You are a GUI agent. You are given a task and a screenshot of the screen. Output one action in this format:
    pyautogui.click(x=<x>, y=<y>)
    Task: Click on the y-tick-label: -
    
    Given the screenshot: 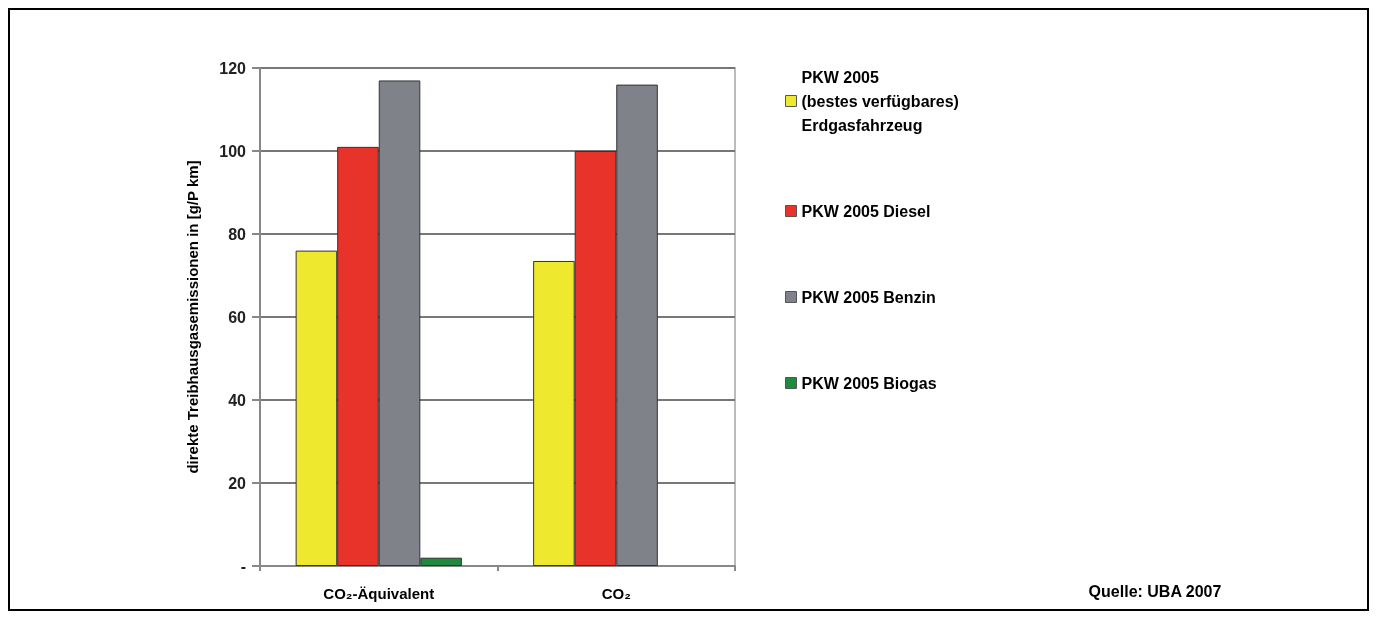 What is the action you would take?
    pyautogui.click(x=243, y=566)
    